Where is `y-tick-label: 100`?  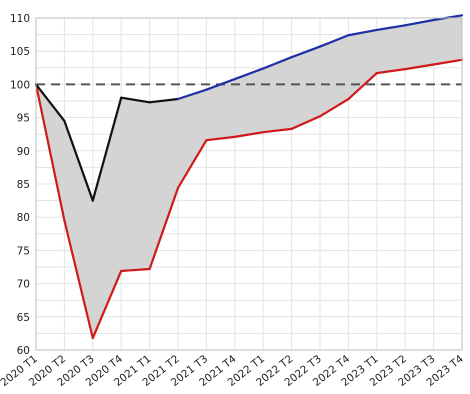
y-tick-label: 100 is located at coordinates (20, 85).